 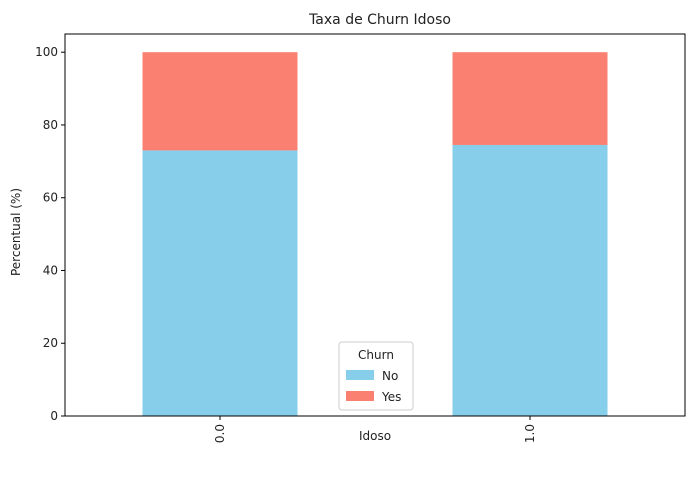 What do you see at coordinates (50, 125) in the screenshot?
I see `y-tick-label-4: 80` at bounding box center [50, 125].